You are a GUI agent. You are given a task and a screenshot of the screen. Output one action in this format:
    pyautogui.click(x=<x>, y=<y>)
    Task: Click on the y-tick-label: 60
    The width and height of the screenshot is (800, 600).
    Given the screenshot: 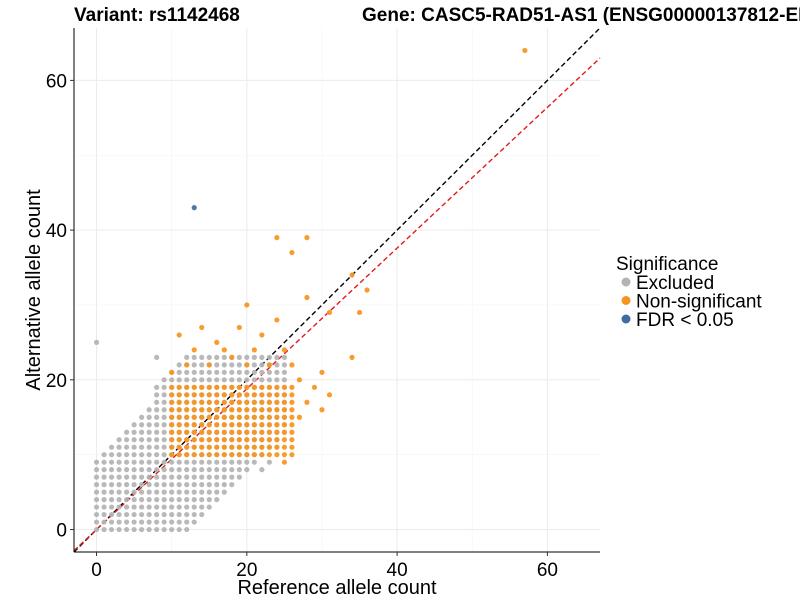 What is the action you would take?
    pyautogui.click(x=56, y=81)
    